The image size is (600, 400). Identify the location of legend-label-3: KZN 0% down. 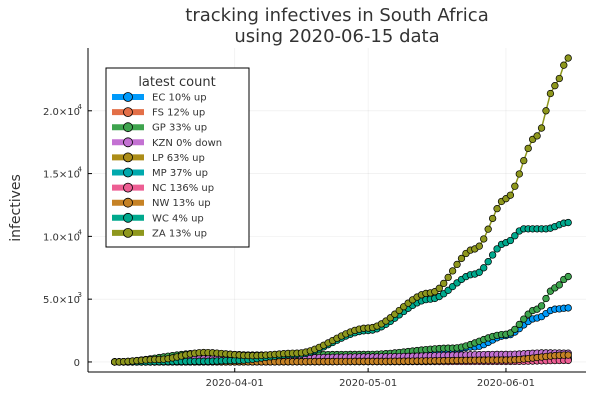
(187, 143).